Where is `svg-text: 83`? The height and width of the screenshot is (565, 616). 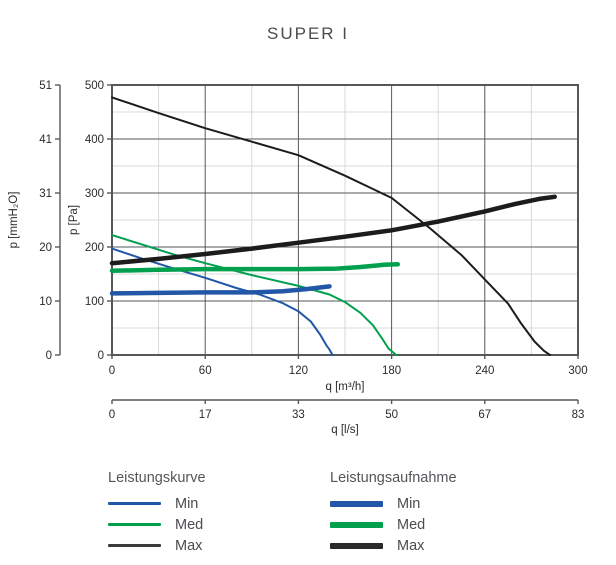
svg-text: 83 is located at coordinates (578, 415).